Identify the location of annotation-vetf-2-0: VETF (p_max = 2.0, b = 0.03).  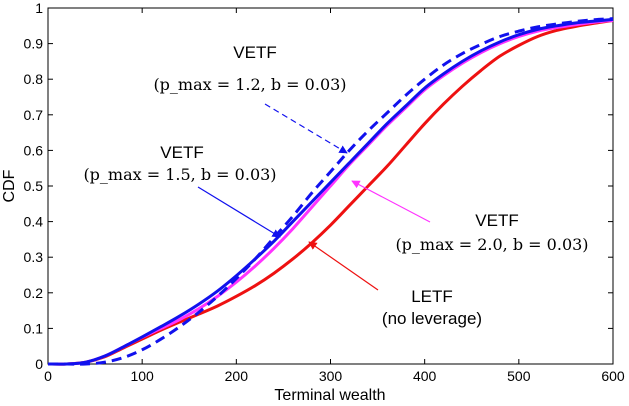
(470, 217).